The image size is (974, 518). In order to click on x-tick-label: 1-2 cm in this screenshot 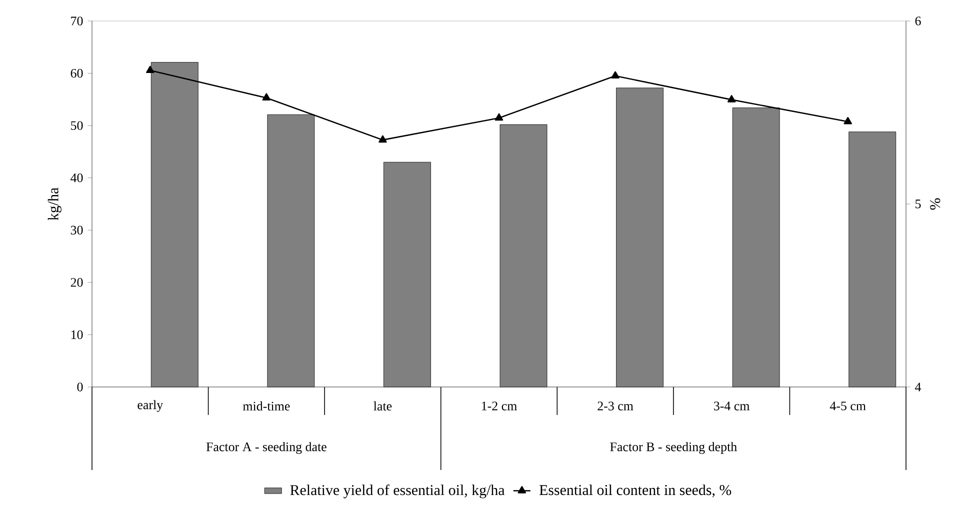, I will do `click(499, 406)`.